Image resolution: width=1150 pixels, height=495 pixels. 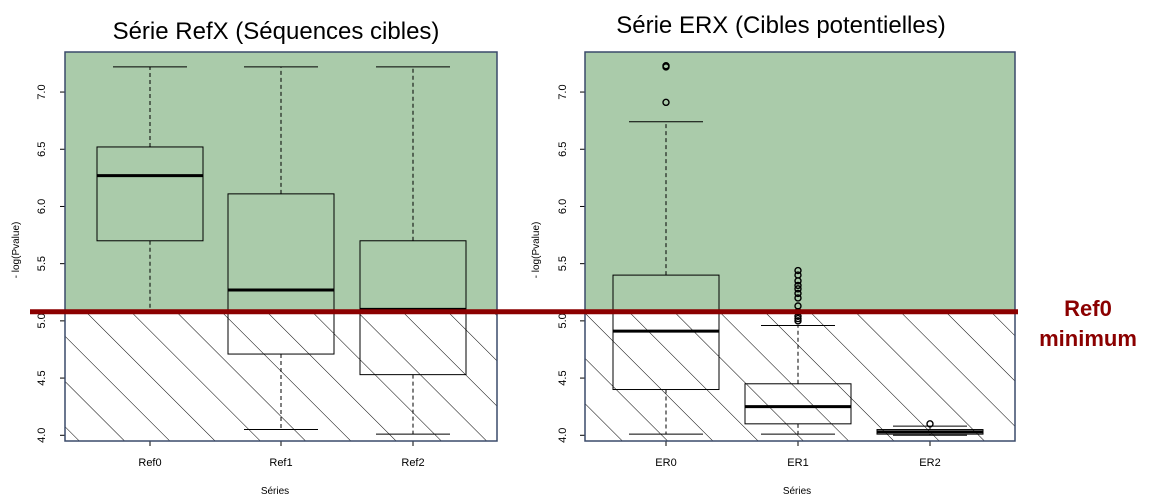 What do you see at coordinates (797, 463) in the screenshot?
I see `x-tick-label: ER1` at bounding box center [797, 463].